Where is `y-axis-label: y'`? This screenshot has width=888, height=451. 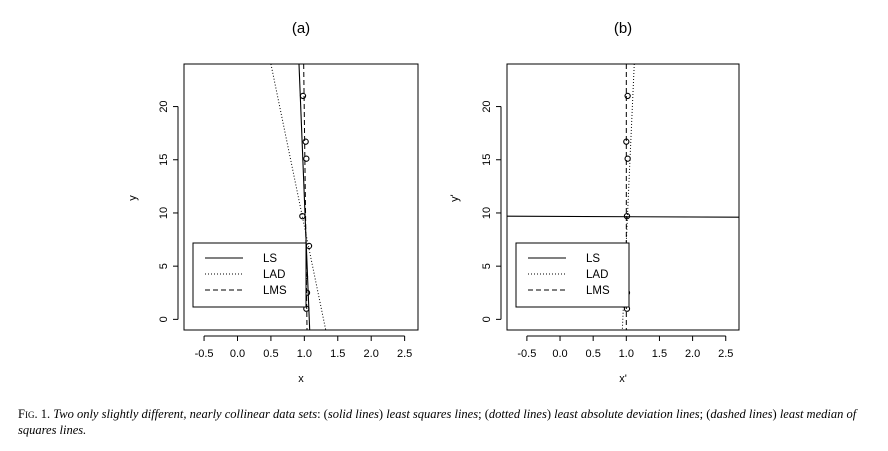
y-axis-label: y' is located at coordinates (455, 198).